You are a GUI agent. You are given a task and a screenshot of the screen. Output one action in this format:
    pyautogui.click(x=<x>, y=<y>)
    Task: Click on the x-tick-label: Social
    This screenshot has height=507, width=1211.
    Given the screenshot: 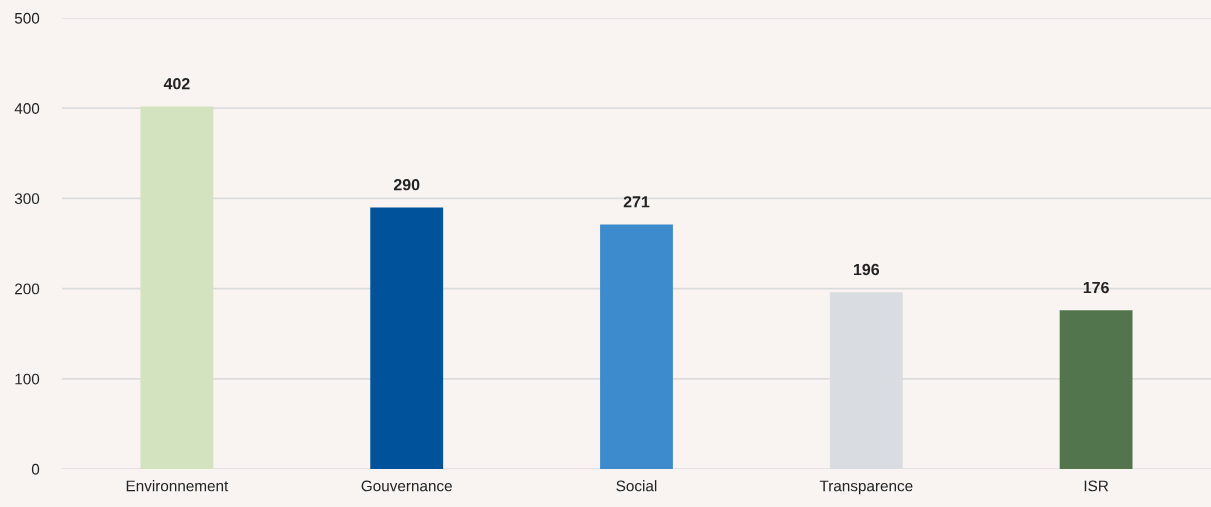 What is the action you would take?
    pyautogui.click(x=636, y=486)
    